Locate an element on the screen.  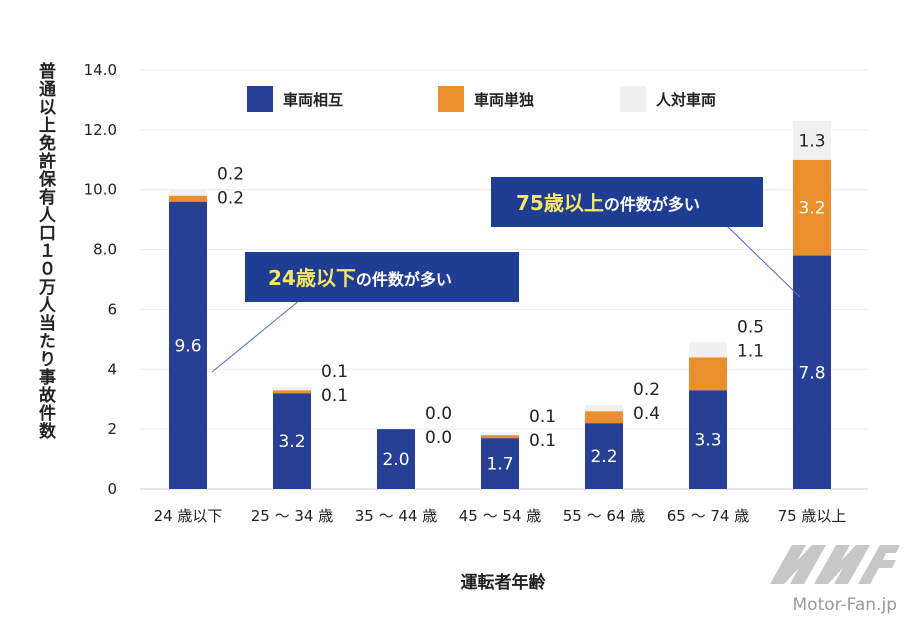
annotation-leader-line-young is located at coordinates (256, 336).